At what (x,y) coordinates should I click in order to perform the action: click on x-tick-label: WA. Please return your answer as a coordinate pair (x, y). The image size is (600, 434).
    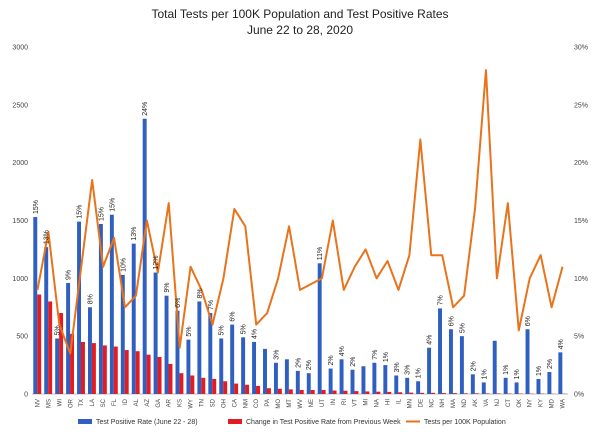
    Looking at the image, I should click on (564, 403).